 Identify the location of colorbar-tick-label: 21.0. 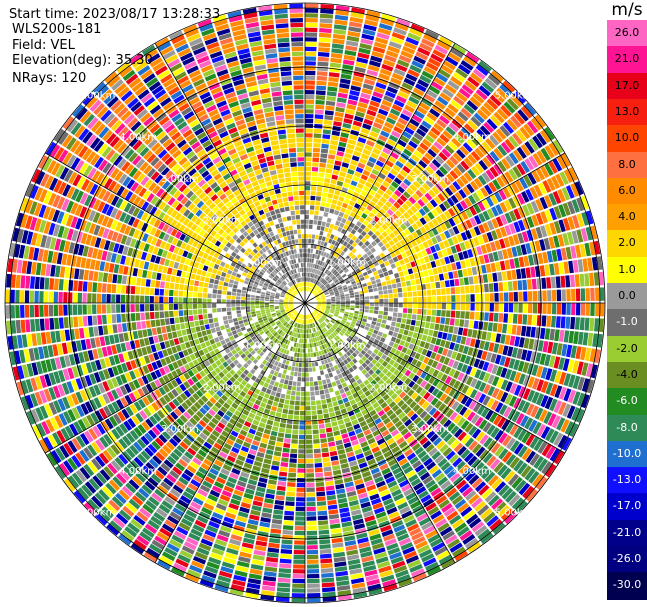
(627, 59).